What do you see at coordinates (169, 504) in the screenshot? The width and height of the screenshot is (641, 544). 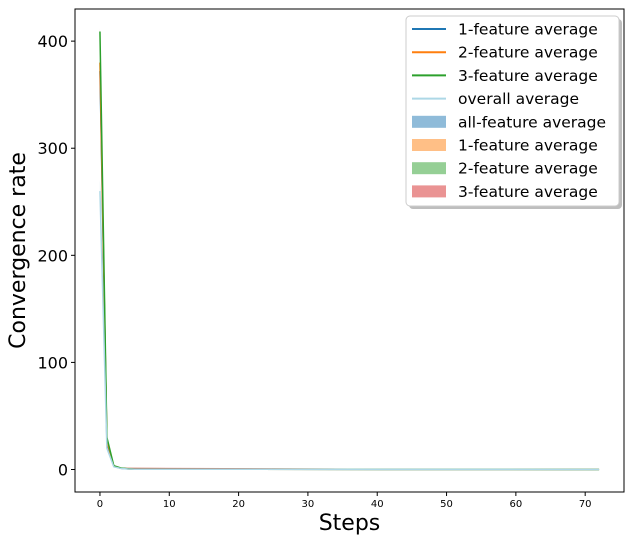 I see `x-tick-label: 10` at bounding box center [169, 504].